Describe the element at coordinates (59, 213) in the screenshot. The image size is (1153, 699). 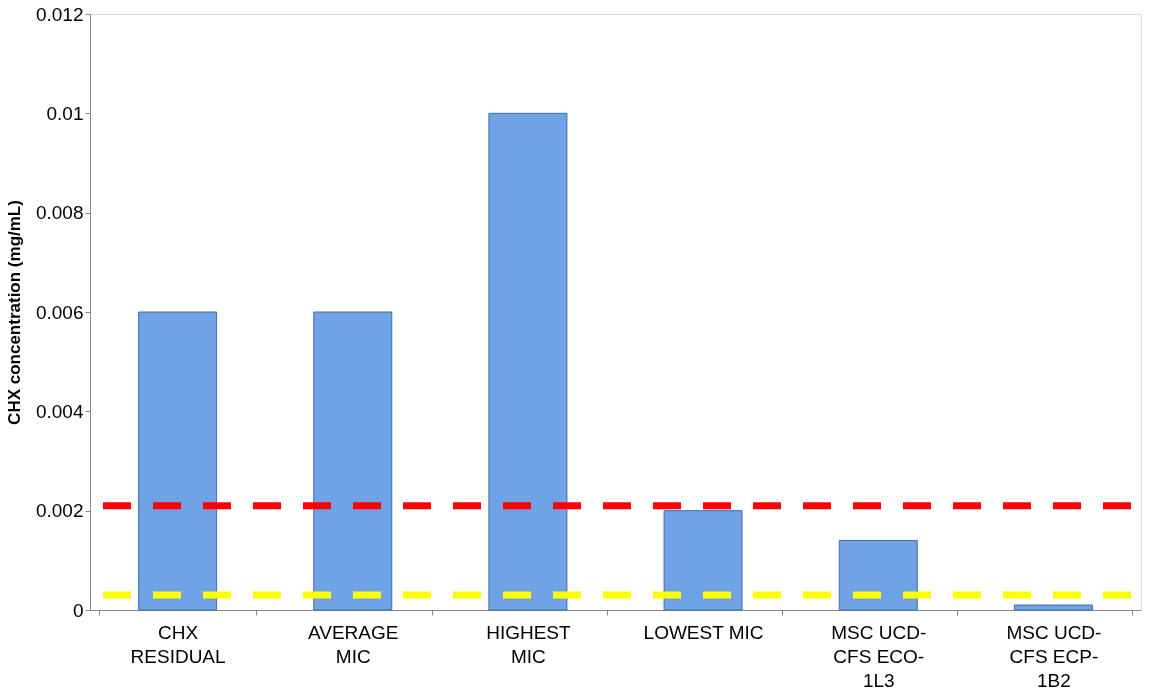
I see `y-tick-label: 0.008` at that location.